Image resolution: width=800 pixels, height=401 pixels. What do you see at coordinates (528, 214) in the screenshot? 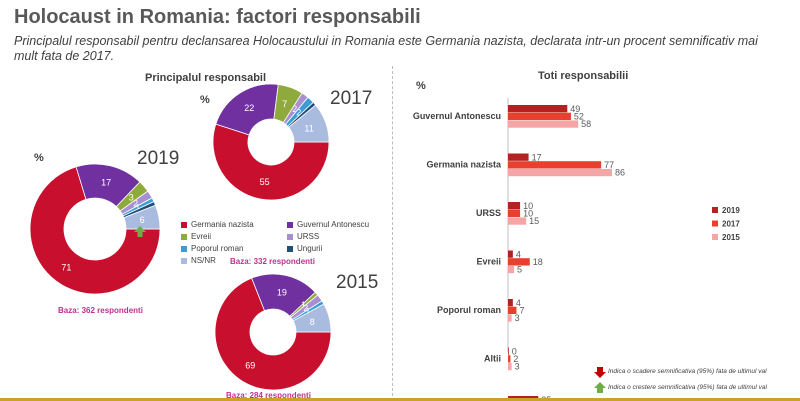
I see `bar-value-2017: 10` at bounding box center [528, 214].